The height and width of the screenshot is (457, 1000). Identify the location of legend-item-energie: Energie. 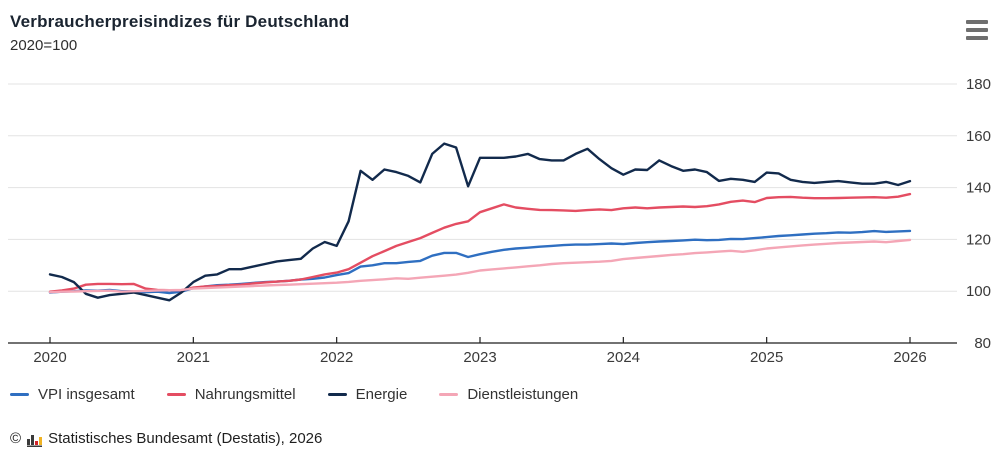
(367, 394).